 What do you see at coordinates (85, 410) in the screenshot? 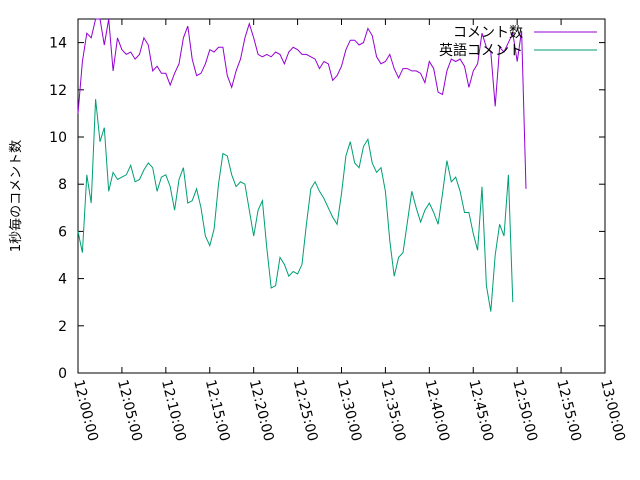
I see `x-tick-label: 12:00:00` at bounding box center [85, 410].